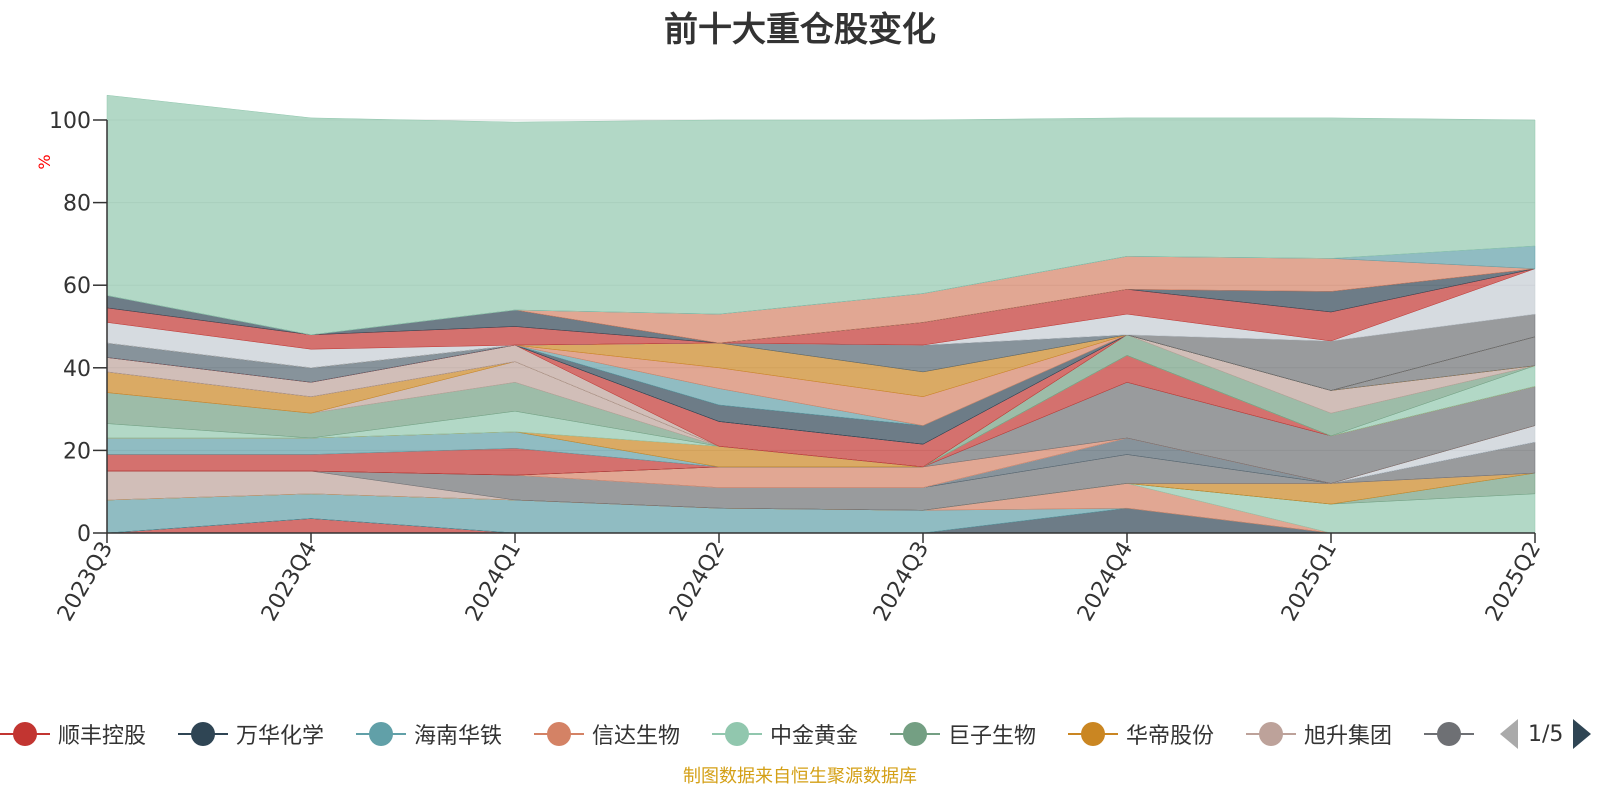 The width and height of the screenshot is (1600, 800). I want to click on legend-item: 旭升集团, so click(1319, 734).